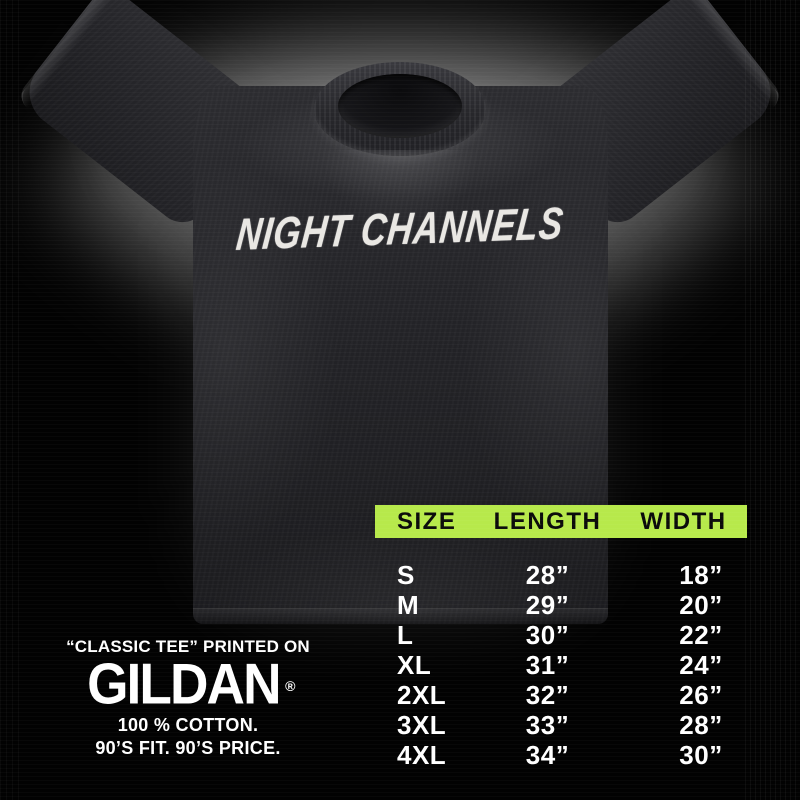  I want to click on width-value: 24”, so click(701, 665).